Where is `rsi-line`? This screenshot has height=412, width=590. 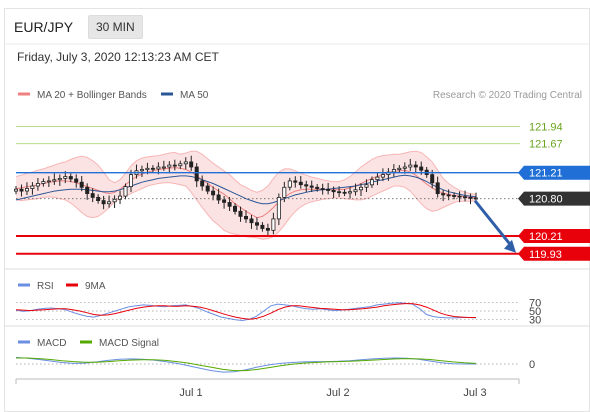
rsi-line is located at coordinates (246, 312).